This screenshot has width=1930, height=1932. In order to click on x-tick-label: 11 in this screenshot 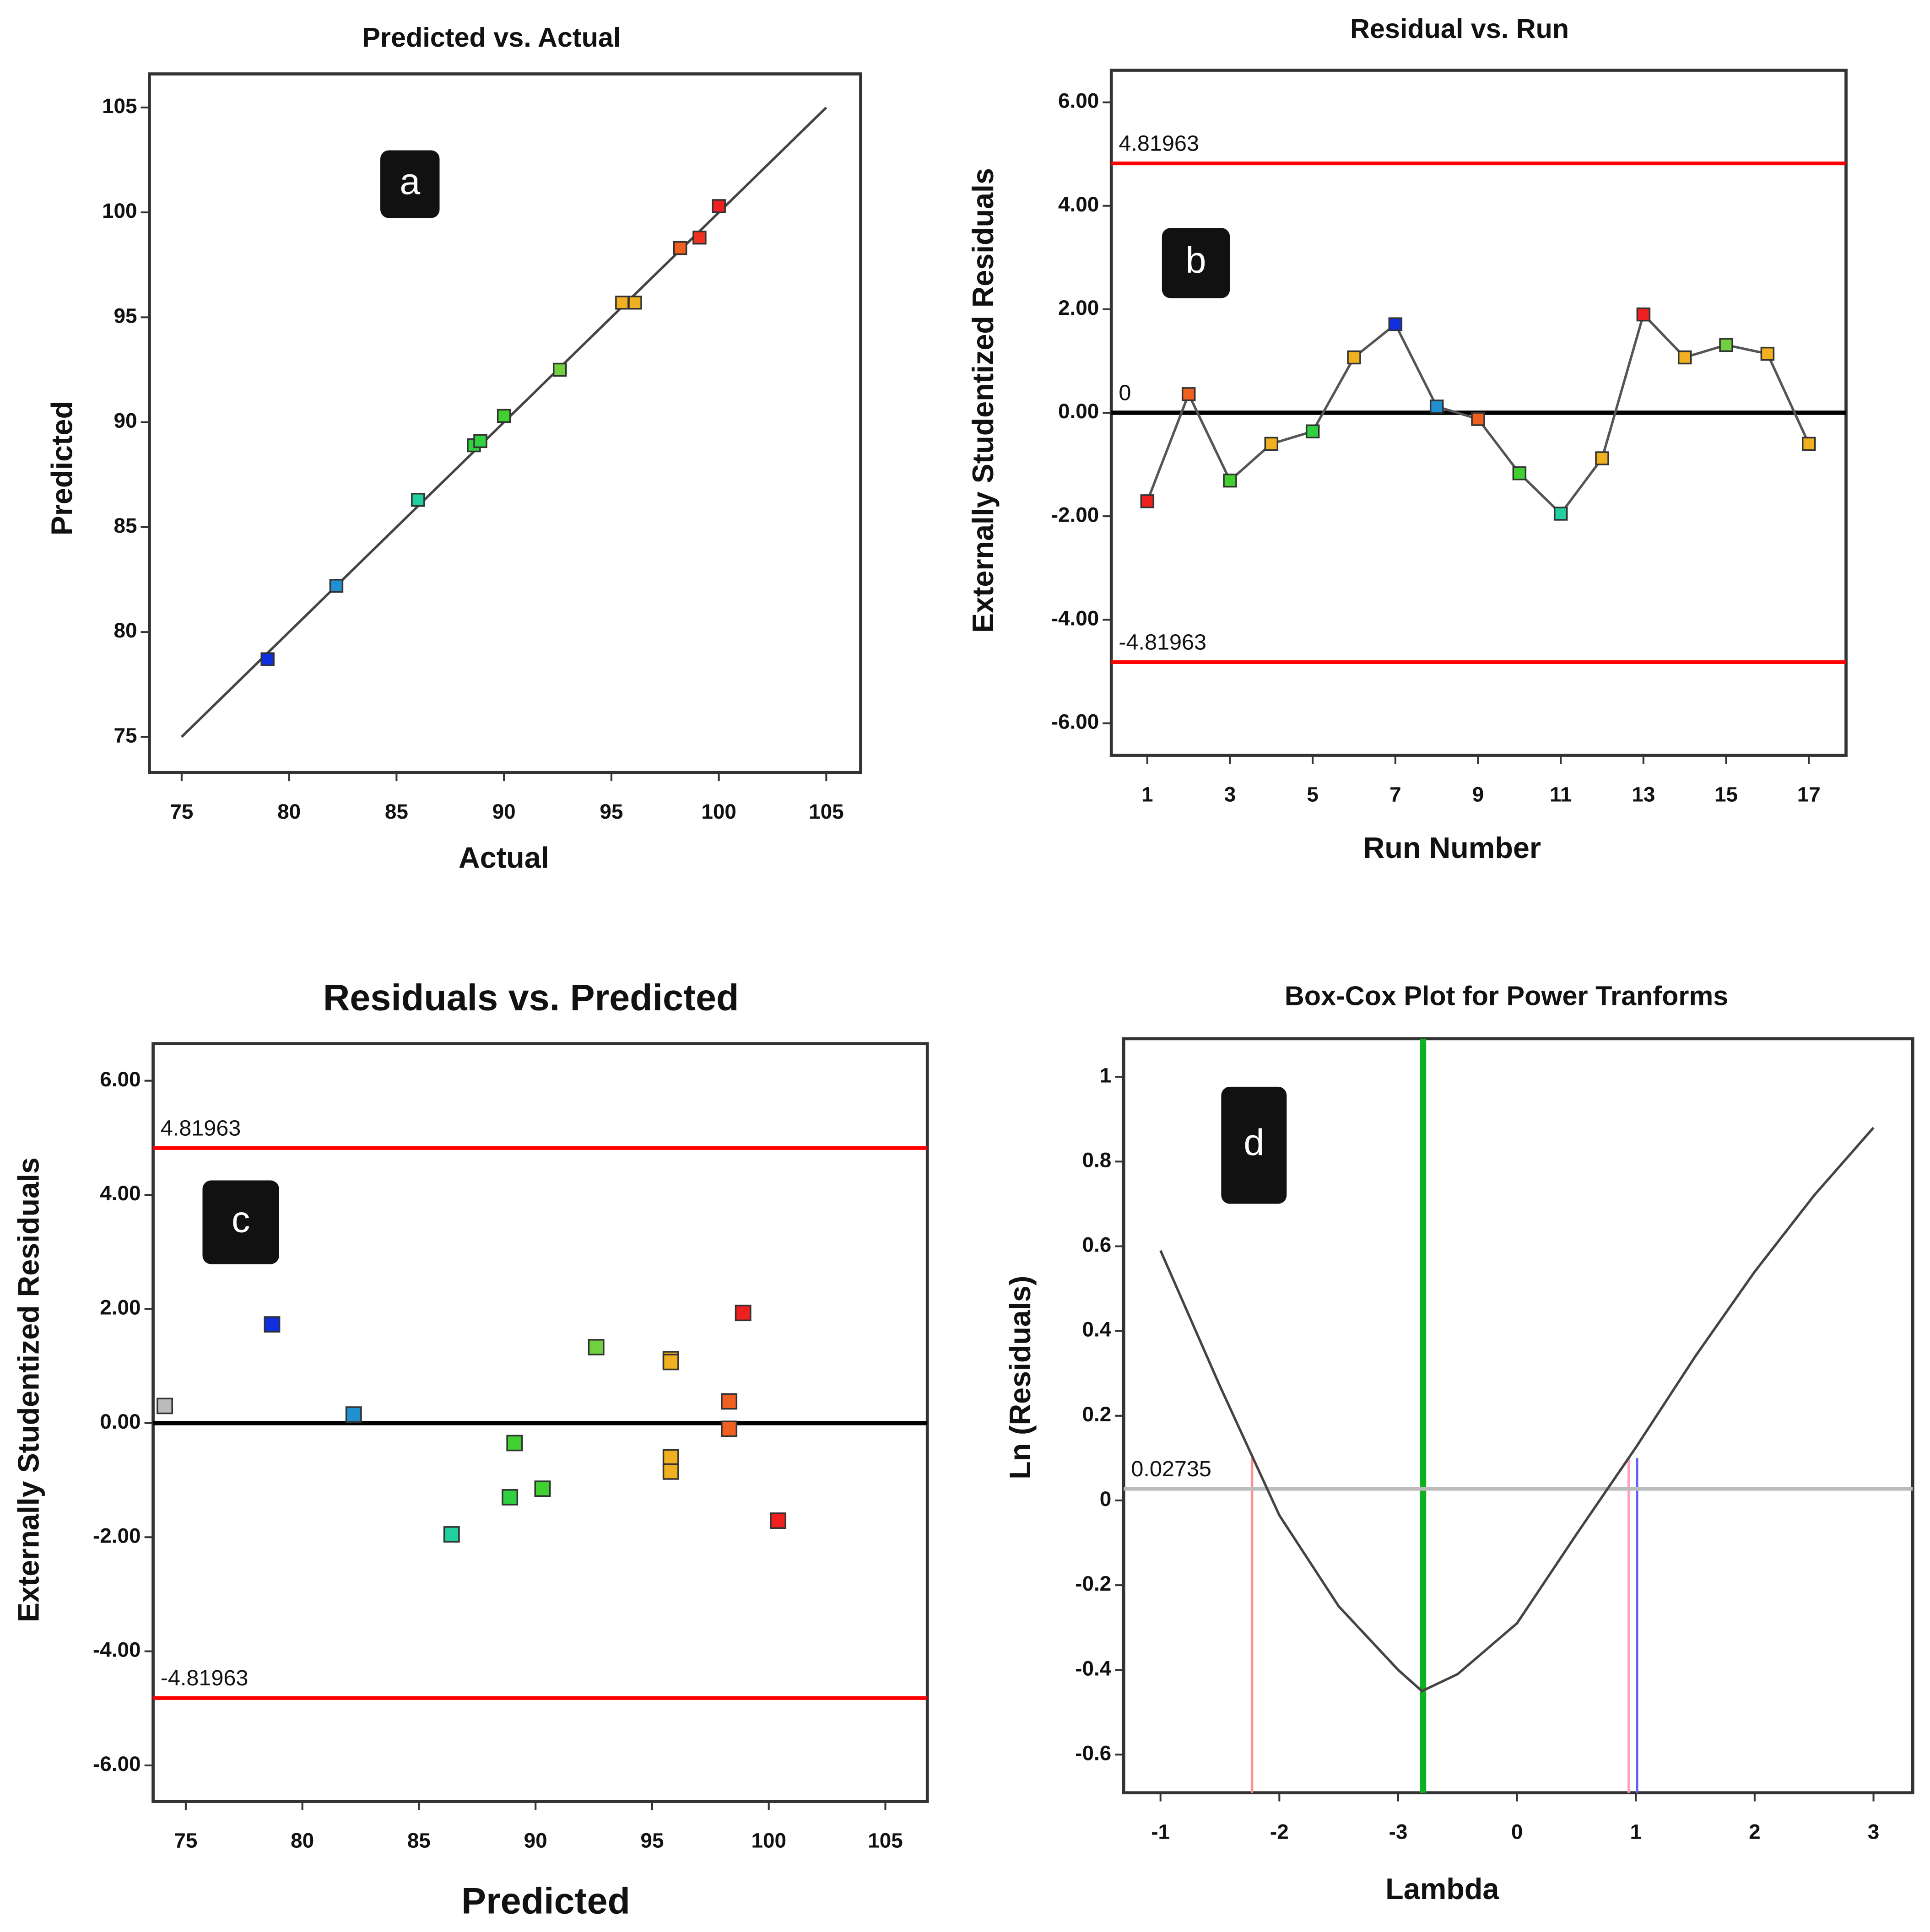, I will do `click(1561, 794)`.